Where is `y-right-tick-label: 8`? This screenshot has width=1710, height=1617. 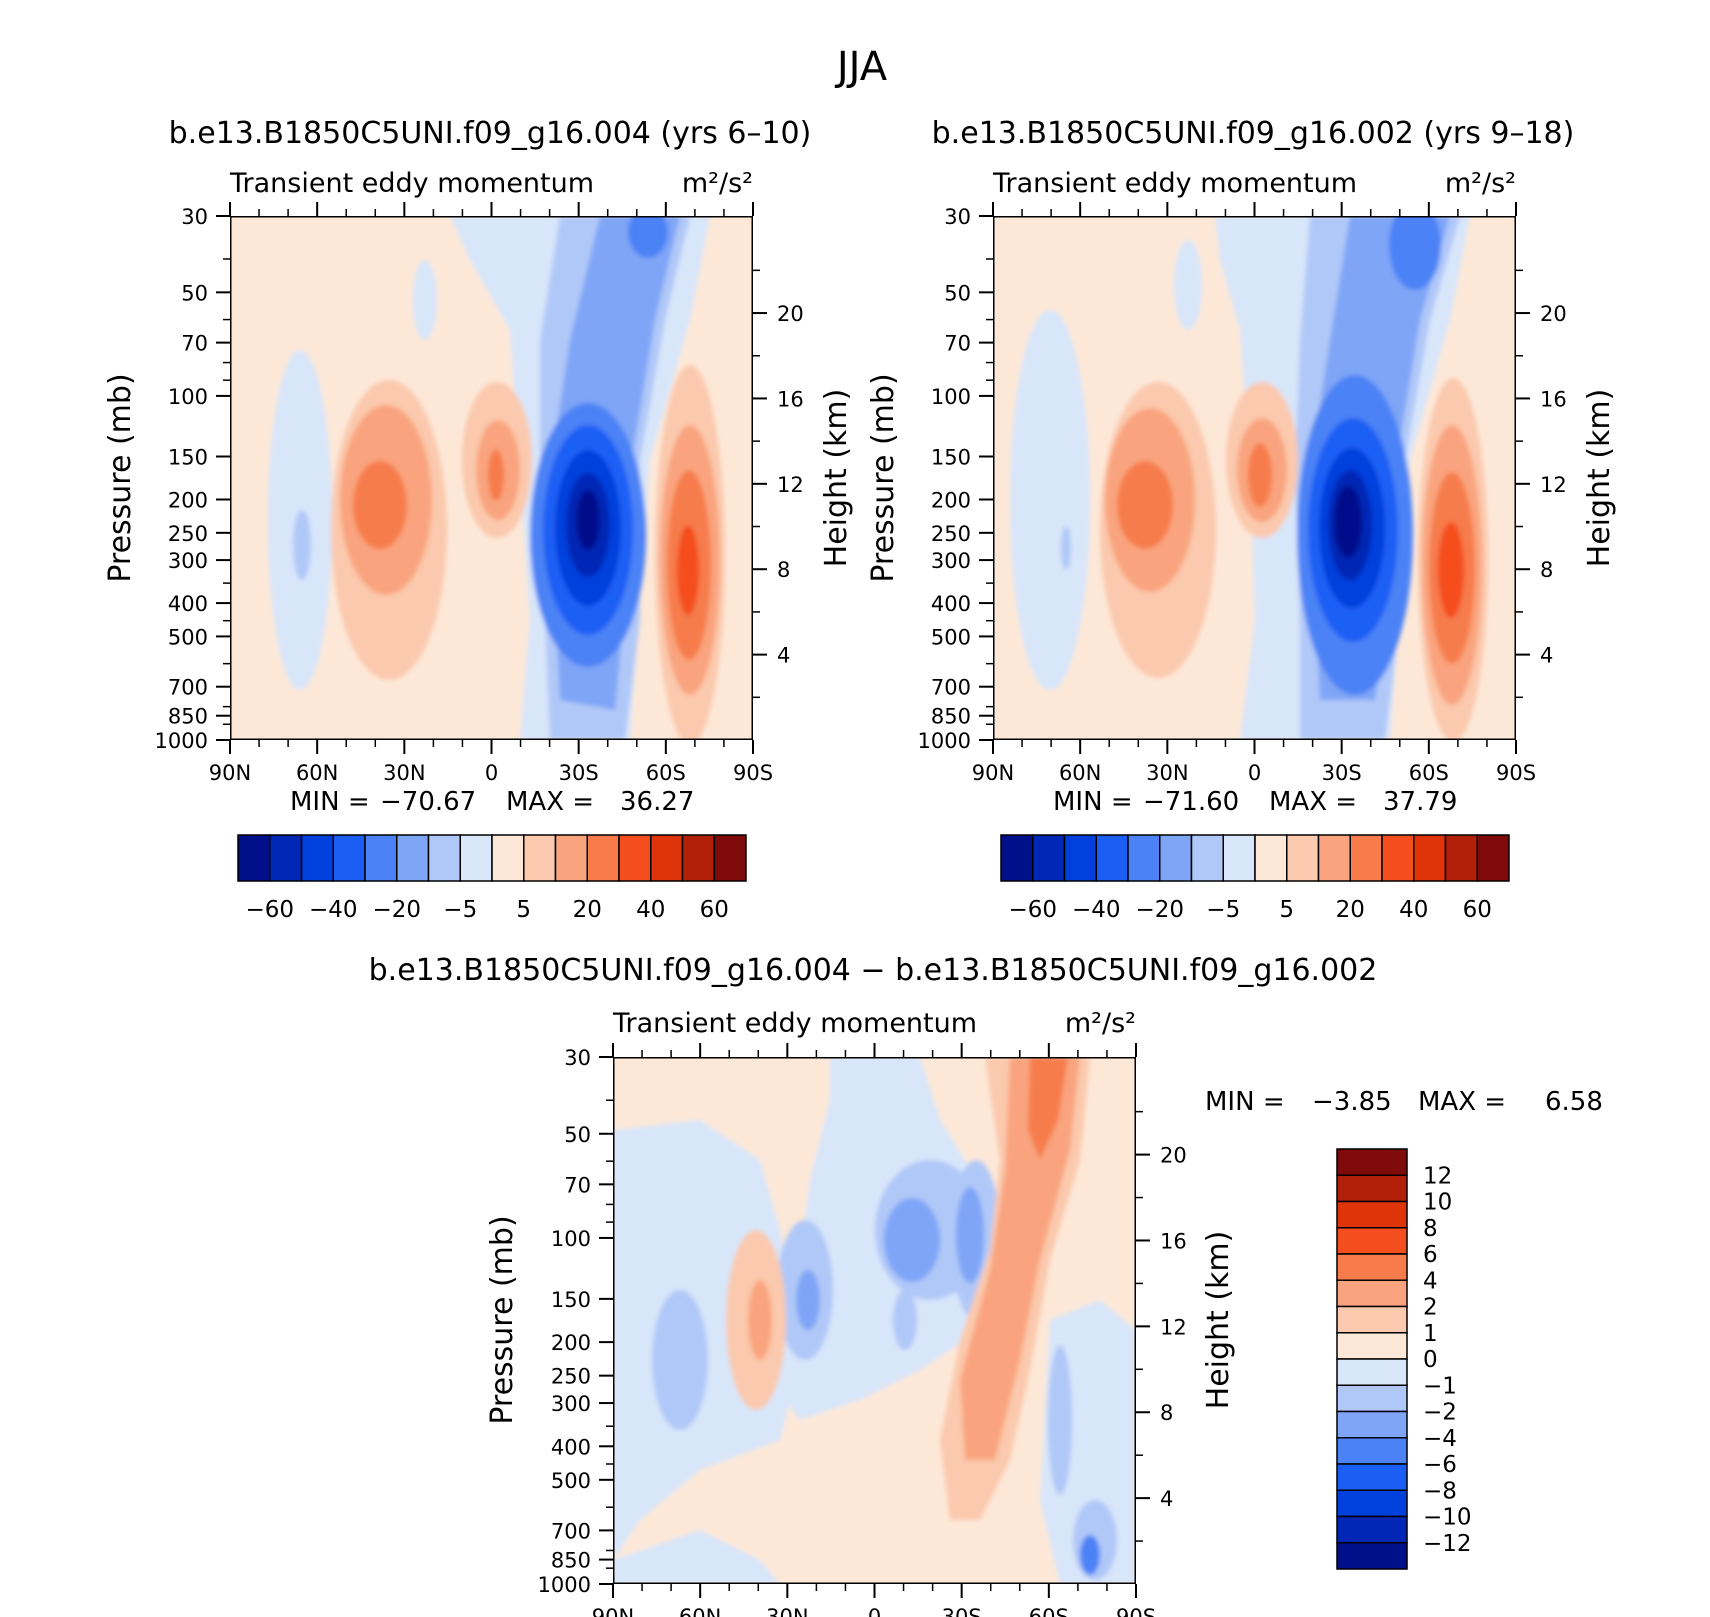 y-right-tick-label: 8 is located at coordinates (1546, 570).